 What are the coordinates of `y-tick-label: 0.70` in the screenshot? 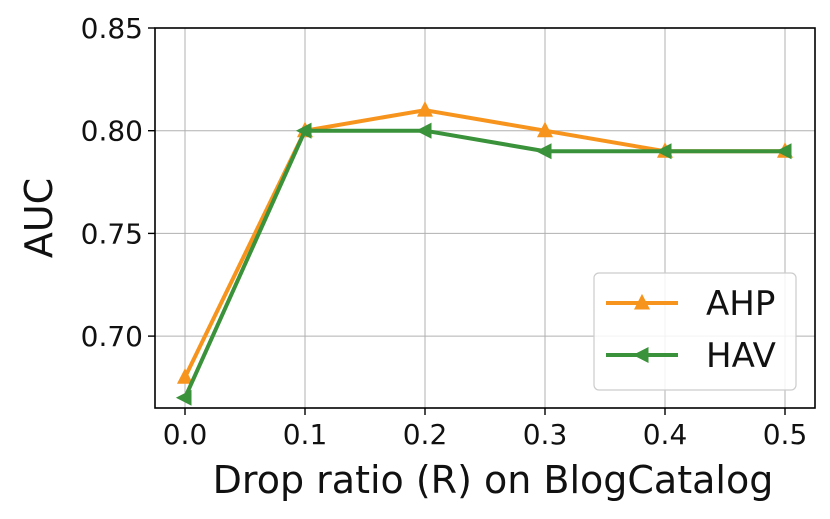 It's located at (112, 336).